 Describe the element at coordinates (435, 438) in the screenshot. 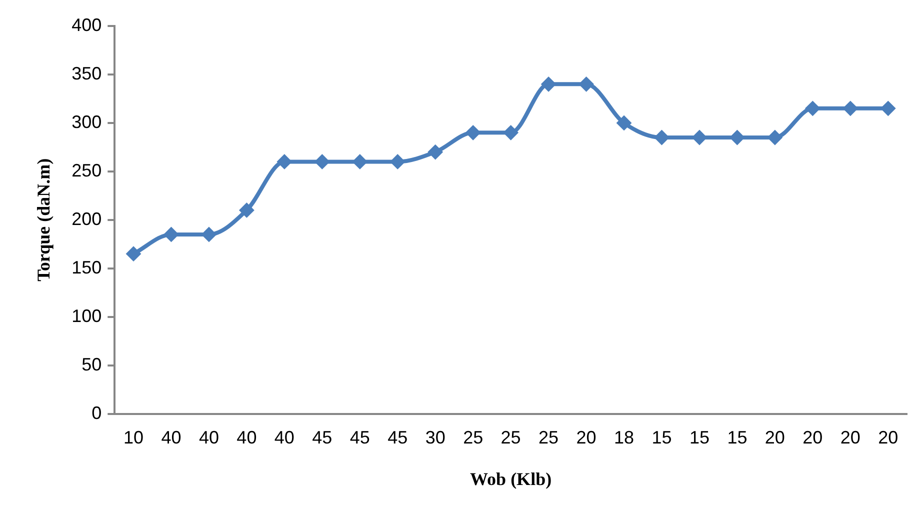

I see `x-tick-label: 30` at that location.